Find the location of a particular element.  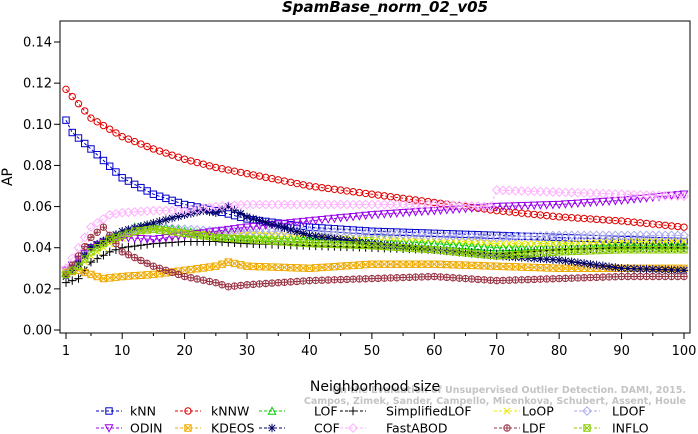

y-tick-label: 0.08 is located at coordinates (37, 166).